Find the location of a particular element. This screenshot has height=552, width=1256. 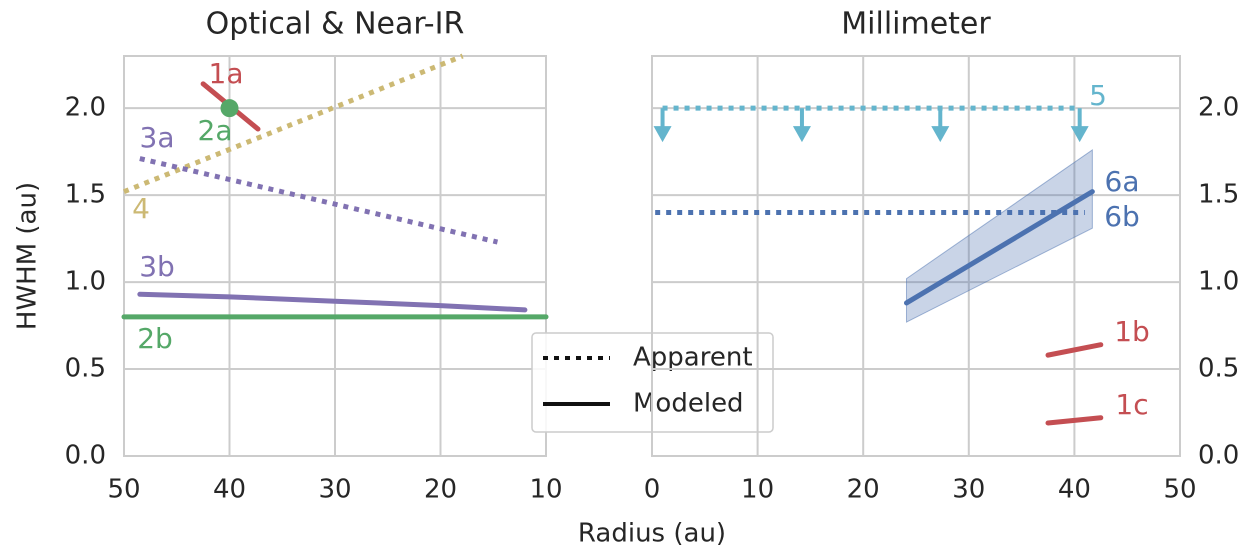

series-label: 4 is located at coordinates (141, 208).